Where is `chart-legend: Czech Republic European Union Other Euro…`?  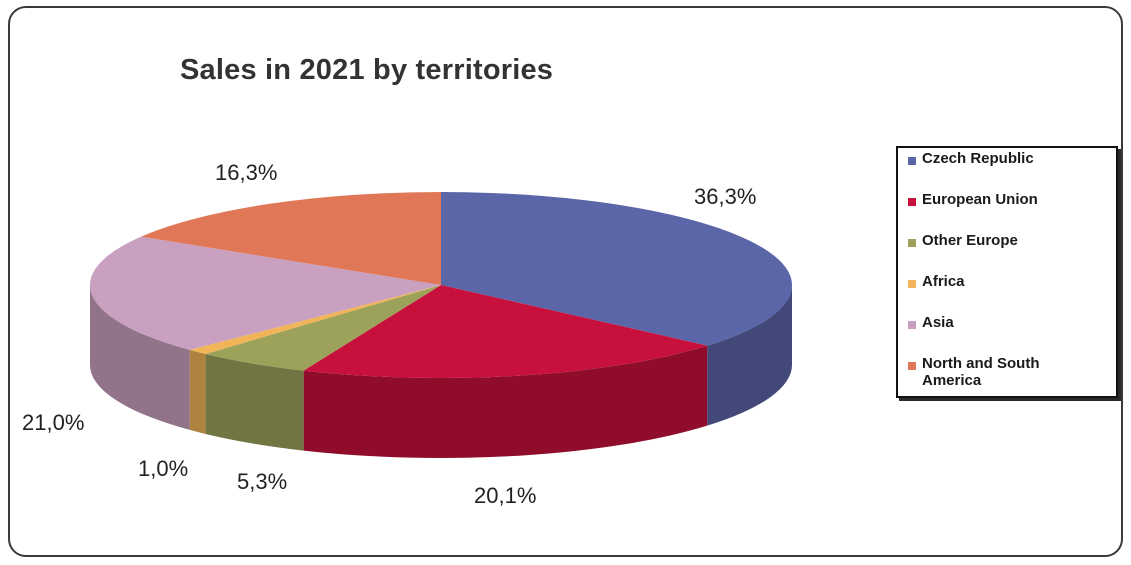 chart-legend: Czech Republic European Union Other Euro… is located at coordinates (1007, 272).